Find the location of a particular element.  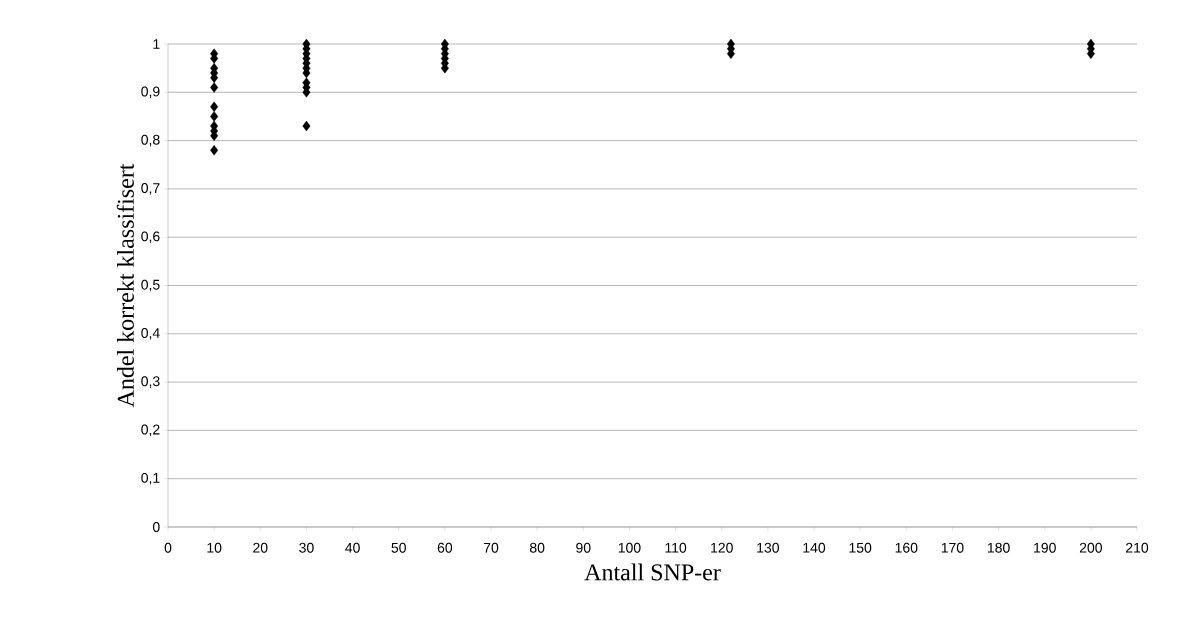

x-tick-label: 160 is located at coordinates (906, 547).